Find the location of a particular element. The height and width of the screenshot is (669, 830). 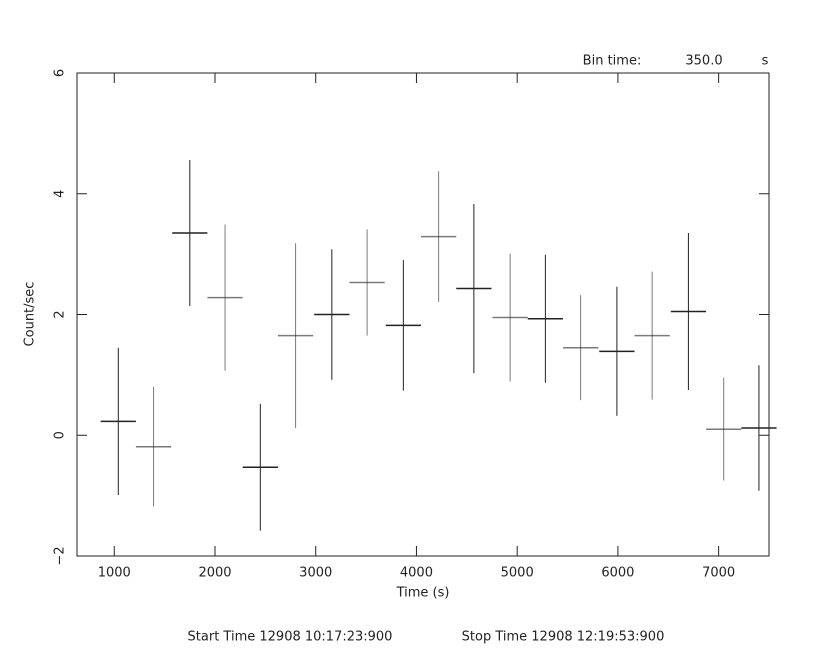

y-axis-label: Count/sec is located at coordinates (30, 314).